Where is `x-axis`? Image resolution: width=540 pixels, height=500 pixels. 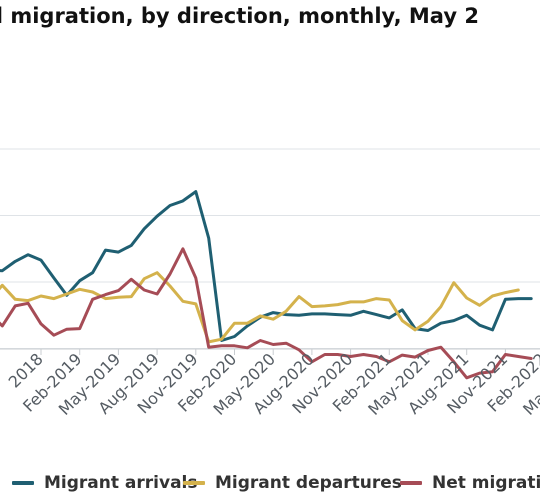
x-axis is located at coordinates (270, 351).